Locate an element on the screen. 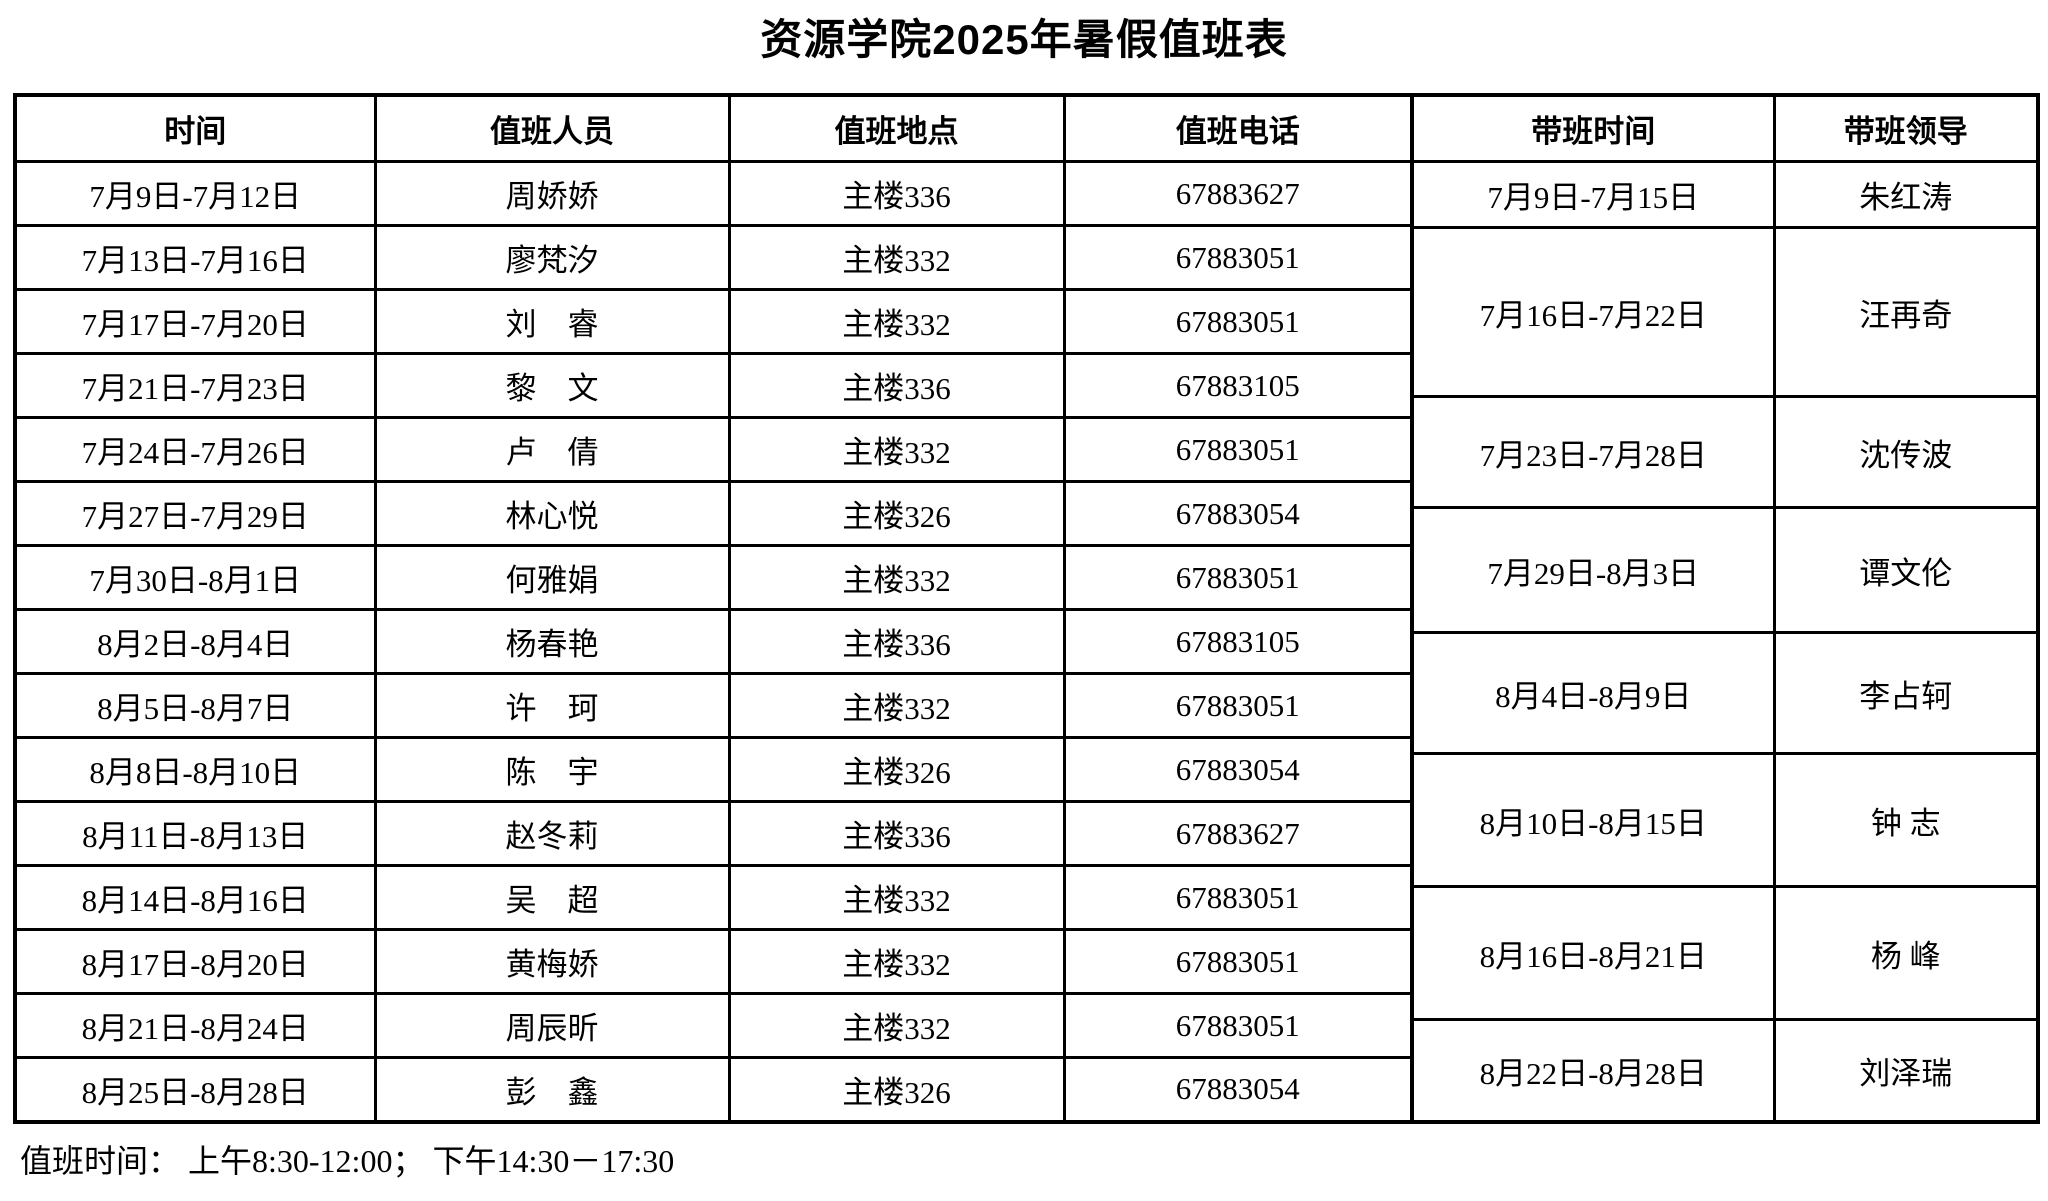 The width and height of the screenshot is (2048, 1201). duty-cell-time: 8月14日-8月16日 is located at coordinates (195, 897).